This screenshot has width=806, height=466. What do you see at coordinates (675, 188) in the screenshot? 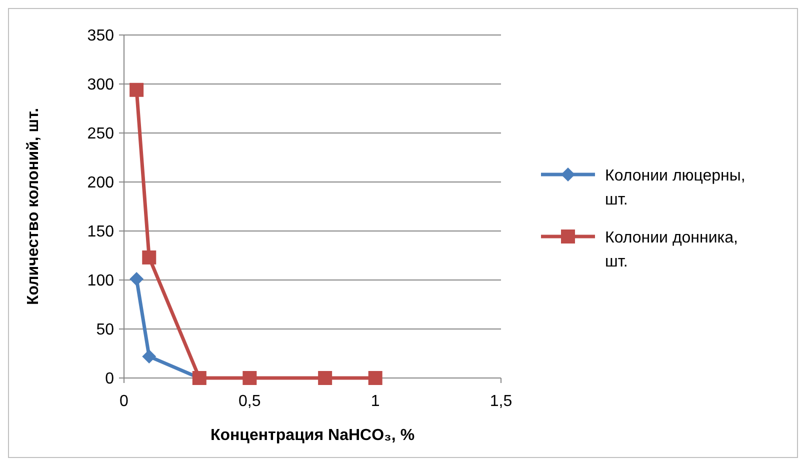
I see `legend-label: Колонии люцерны, шт.` at bounding box center [675, 188].